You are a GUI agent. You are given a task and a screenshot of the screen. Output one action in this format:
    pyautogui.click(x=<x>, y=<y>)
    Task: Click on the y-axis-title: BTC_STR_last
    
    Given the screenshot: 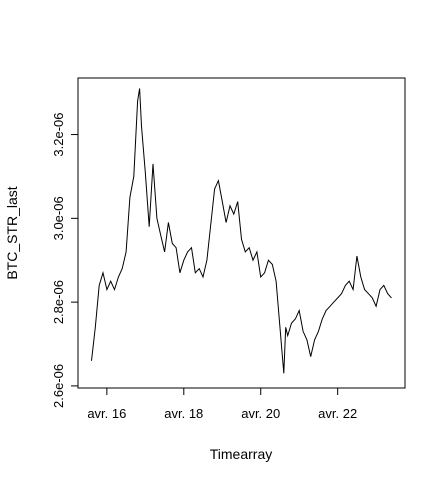 What is the action you would take?
    pyautogui.click(x=12, y=232)
    